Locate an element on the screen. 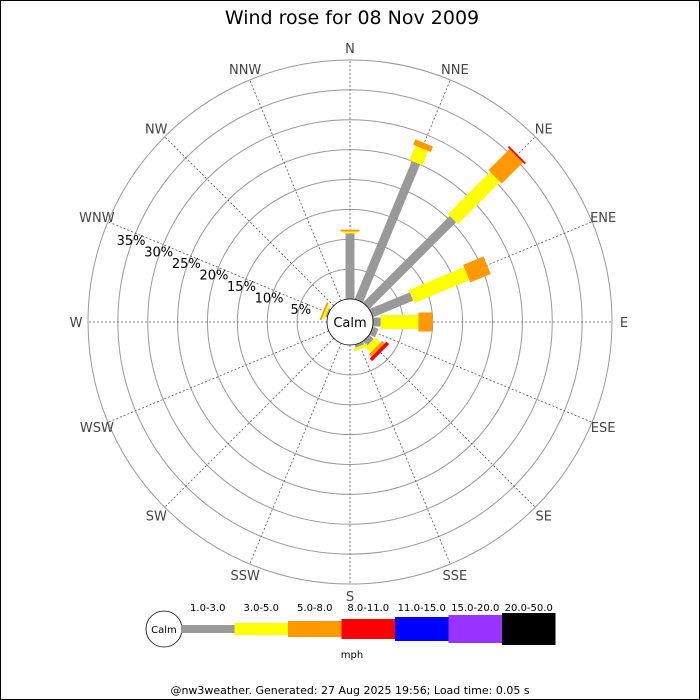 This screenshot has height=700, width=700. direction-label-ne: NE is located at coordinates (544, 129).